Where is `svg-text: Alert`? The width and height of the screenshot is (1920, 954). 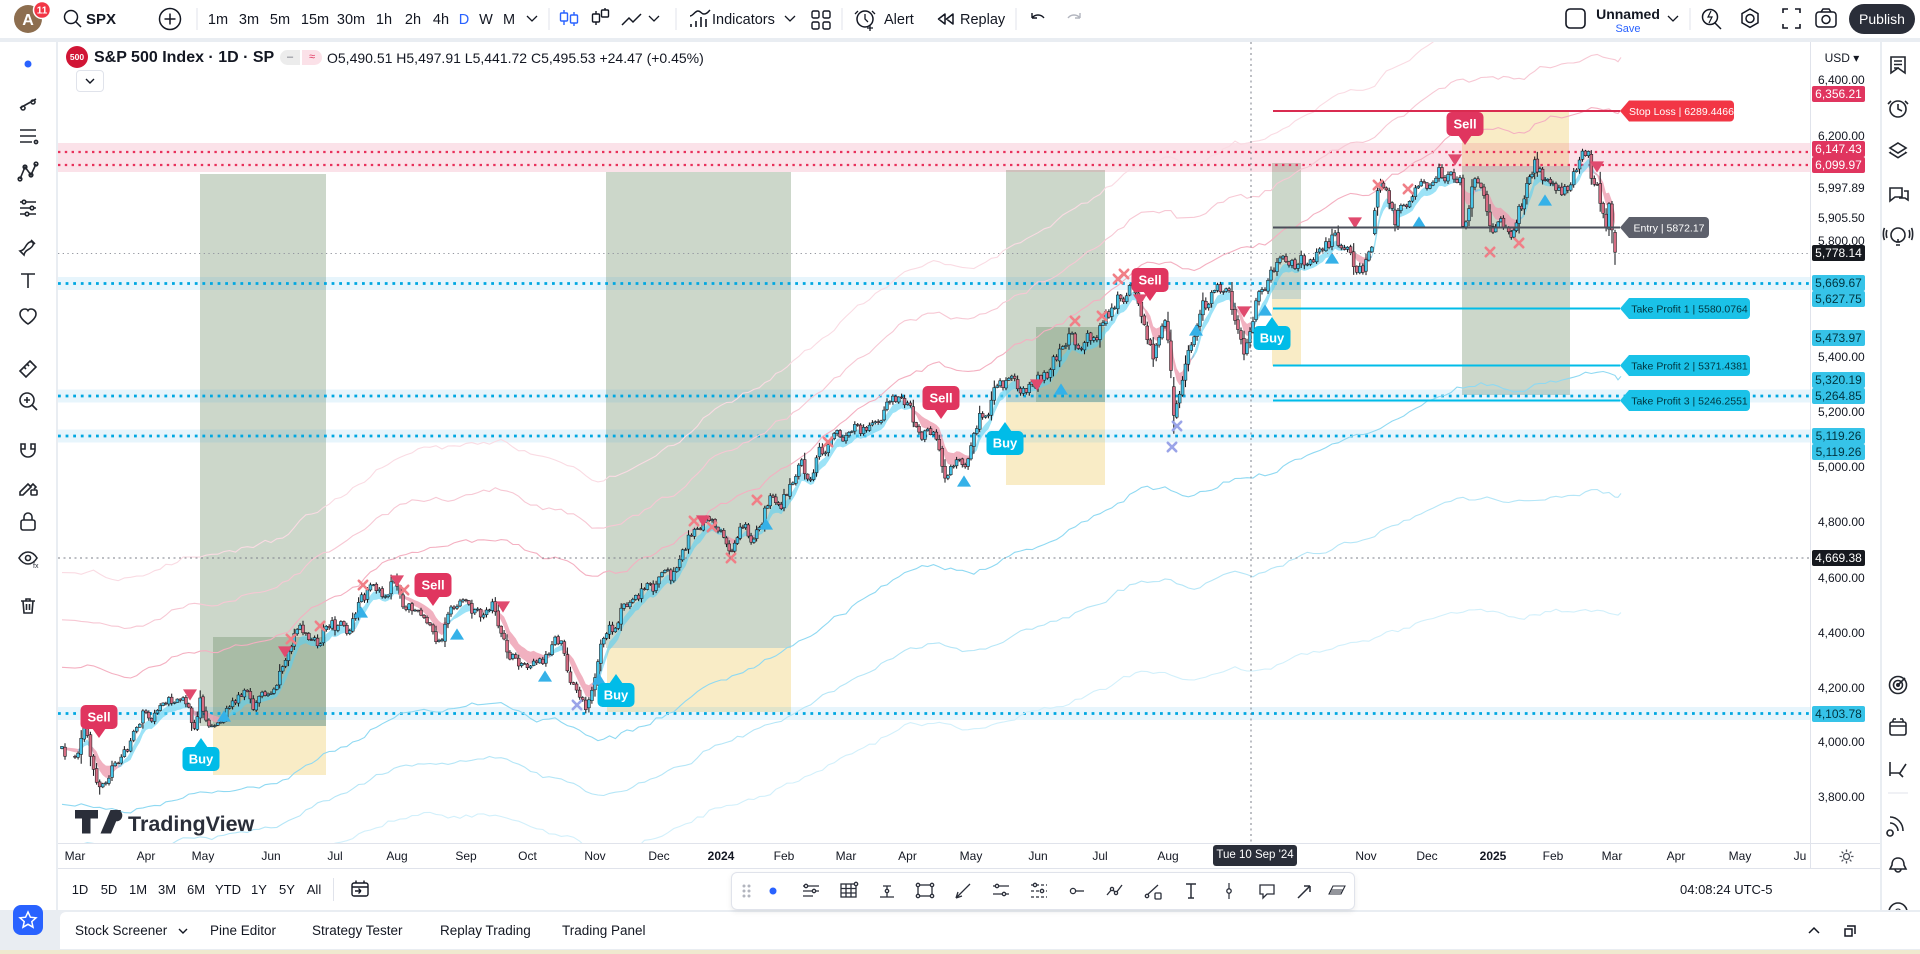 svg-text: Alert is located at coordinates (899, 20).